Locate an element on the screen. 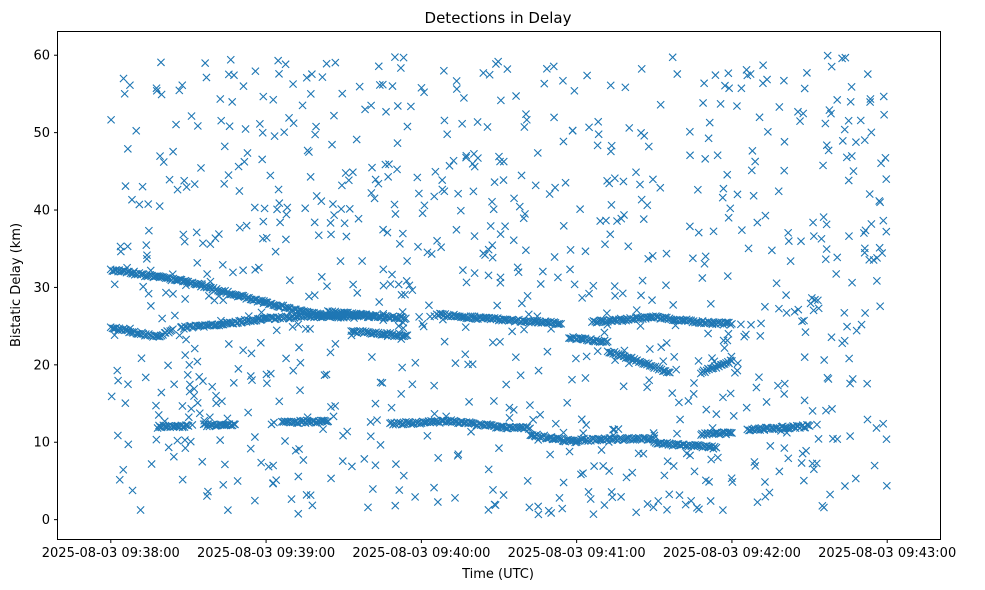 This screenshot has height=590, width=985. y-tick-label: 10 is located at coordinates (41, 443).